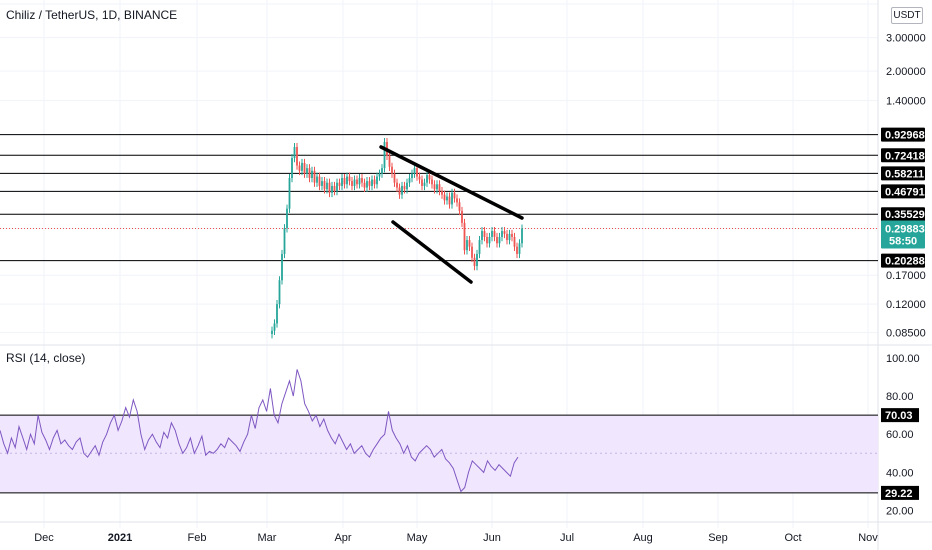  Describe the element at coordinates (259, 431) in the screenshot. I see `rsi-line` at that location.